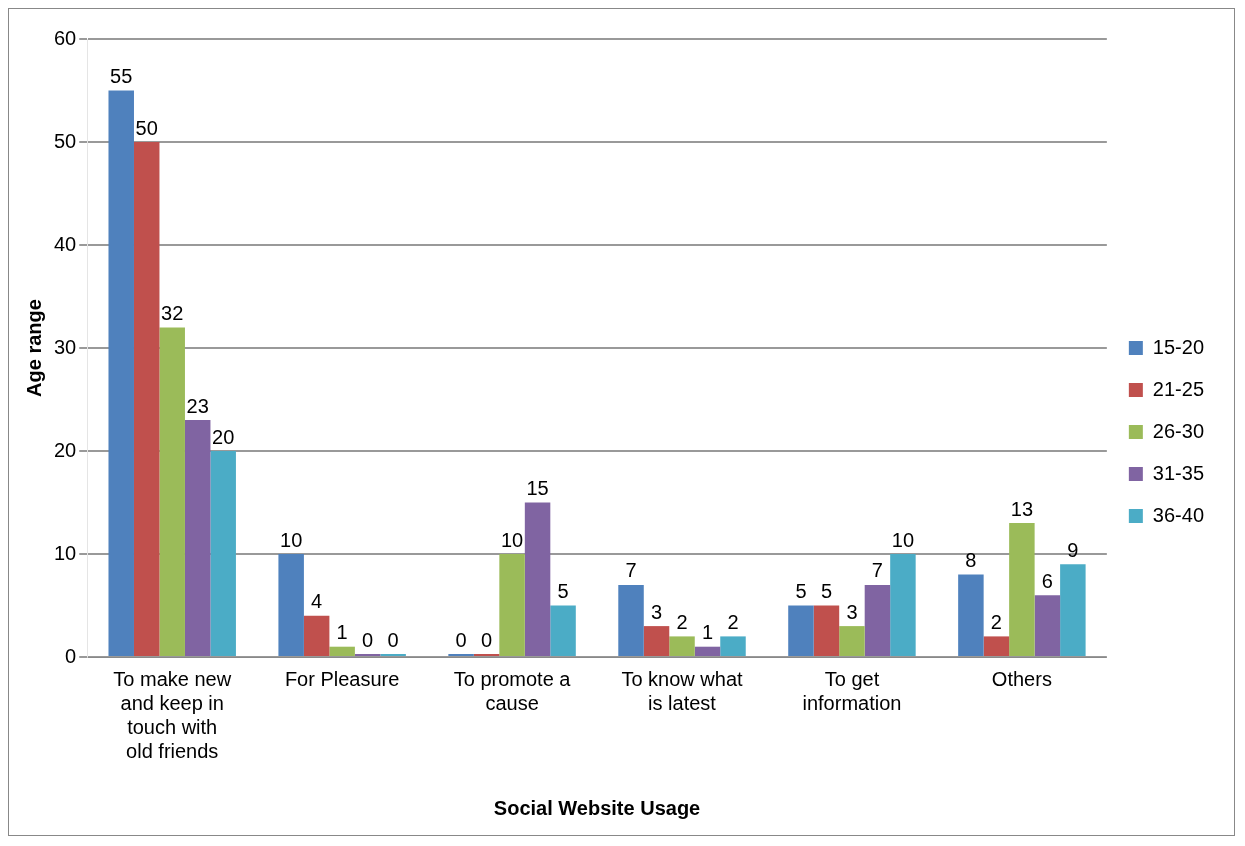 This screenshot has width=1245, height=846. Describe the element at coordinates (1178, 388) in the screenshot. I see `legend-label: 21-25` at that location.